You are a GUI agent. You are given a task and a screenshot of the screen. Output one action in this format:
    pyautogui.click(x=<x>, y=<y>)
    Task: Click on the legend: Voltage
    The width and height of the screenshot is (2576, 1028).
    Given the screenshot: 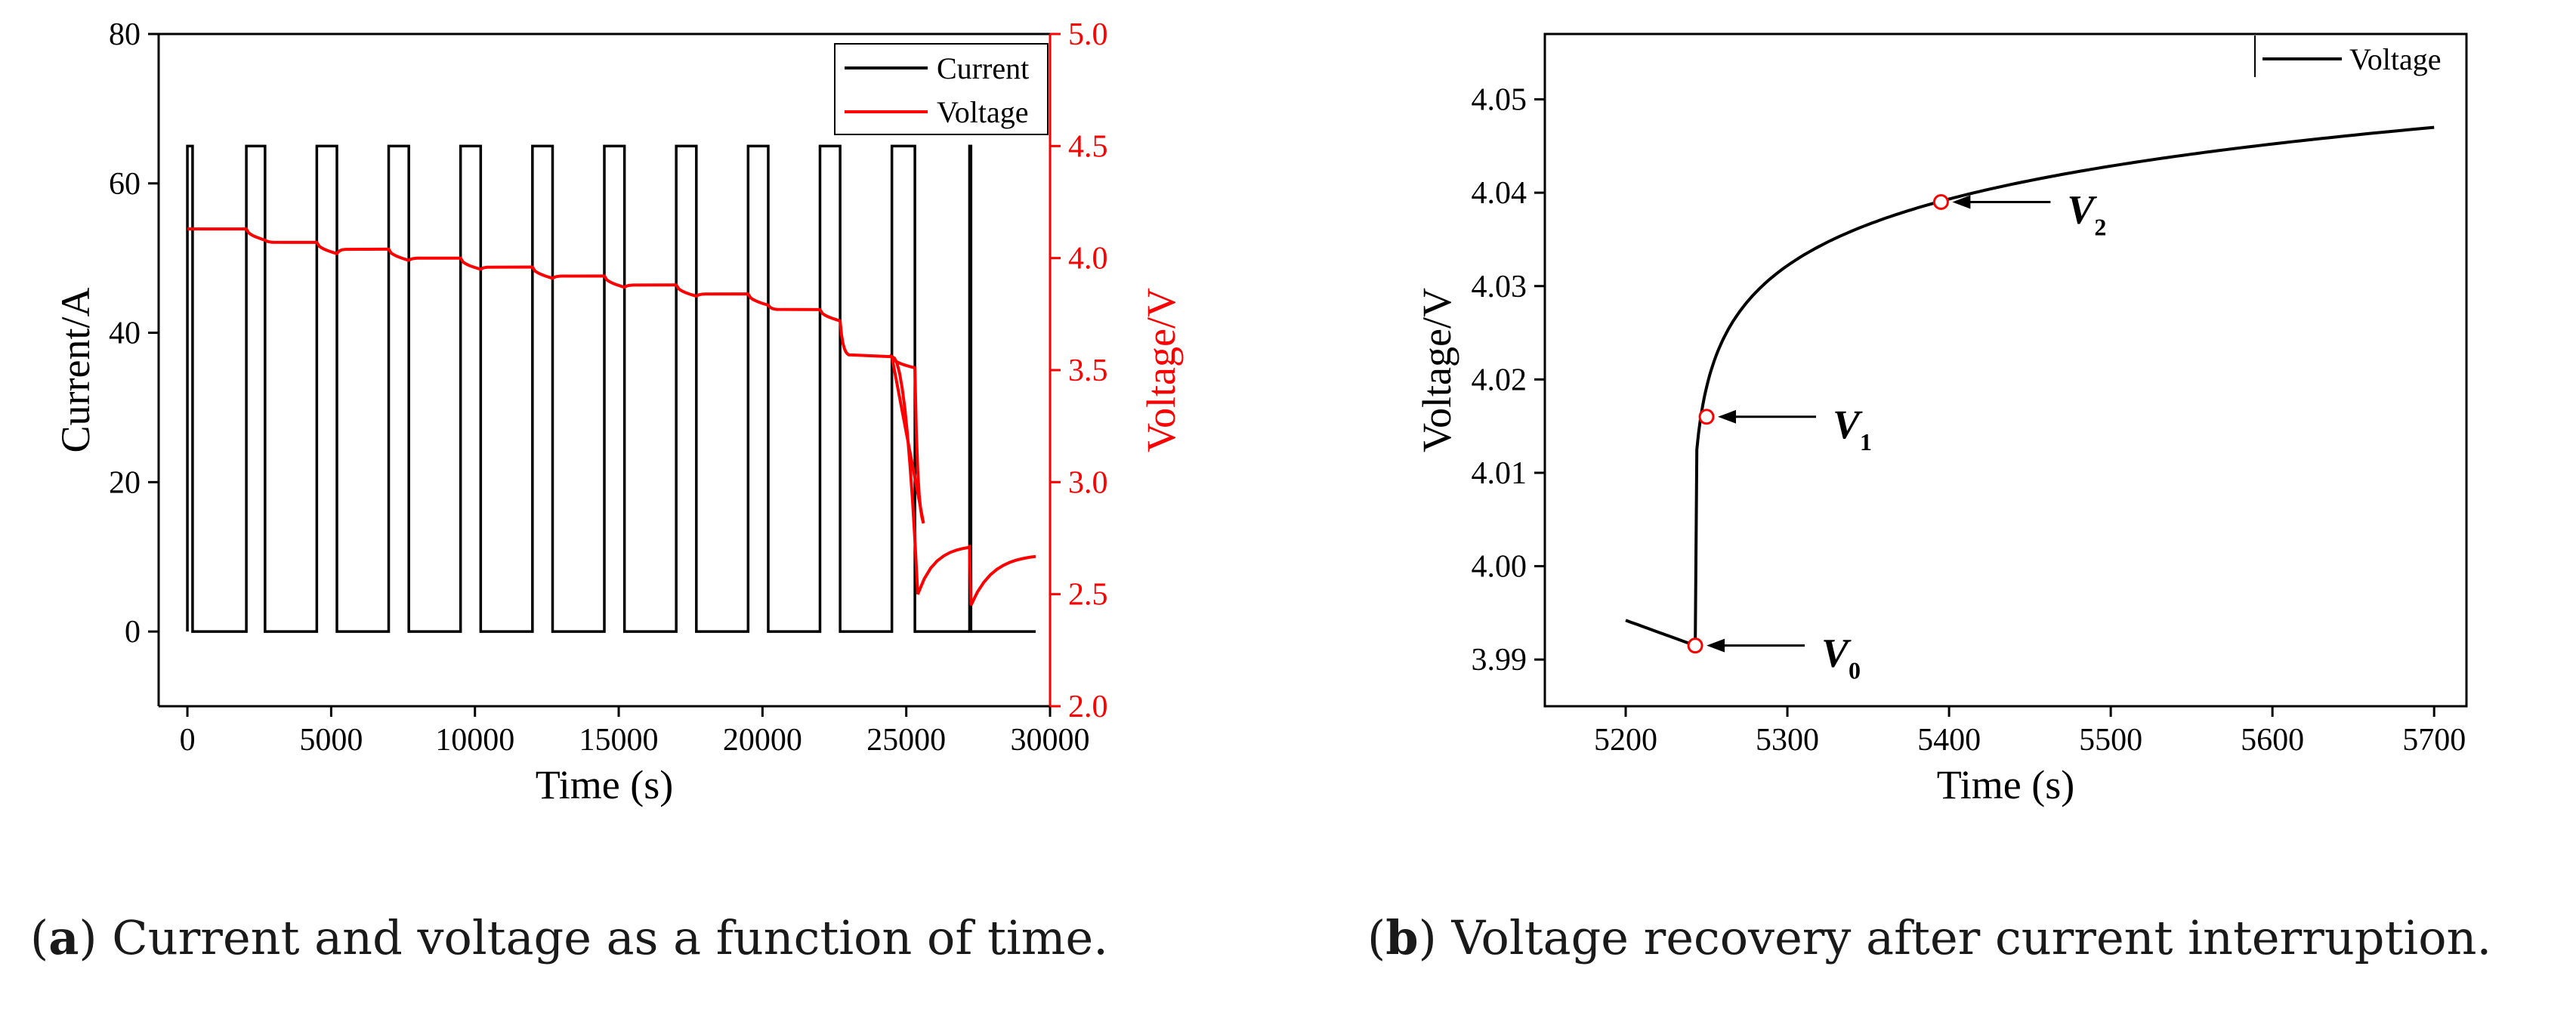 What is the action you would take?
    pyautogui.click(x=2359, y=59)
    